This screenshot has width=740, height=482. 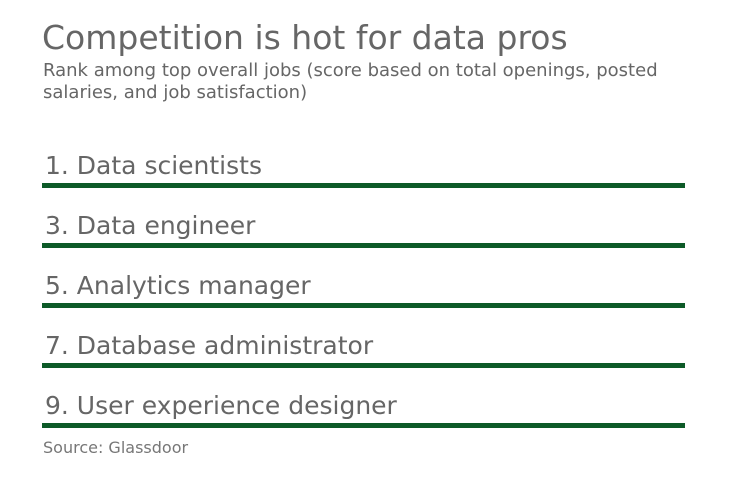 I want to click on job-label: 7. Database administrator, so click(x=209, y=345).